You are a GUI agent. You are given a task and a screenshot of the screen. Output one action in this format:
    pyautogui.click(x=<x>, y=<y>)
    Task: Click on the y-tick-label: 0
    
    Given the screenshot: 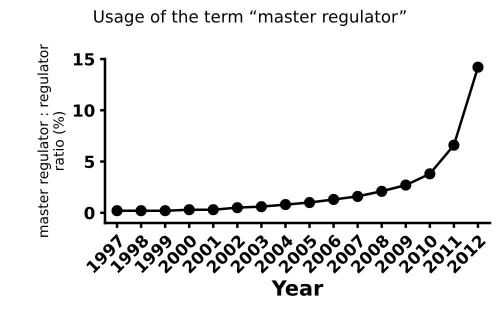 What is the action you would take?
    pyautogui.click(x=89, y=213)
    